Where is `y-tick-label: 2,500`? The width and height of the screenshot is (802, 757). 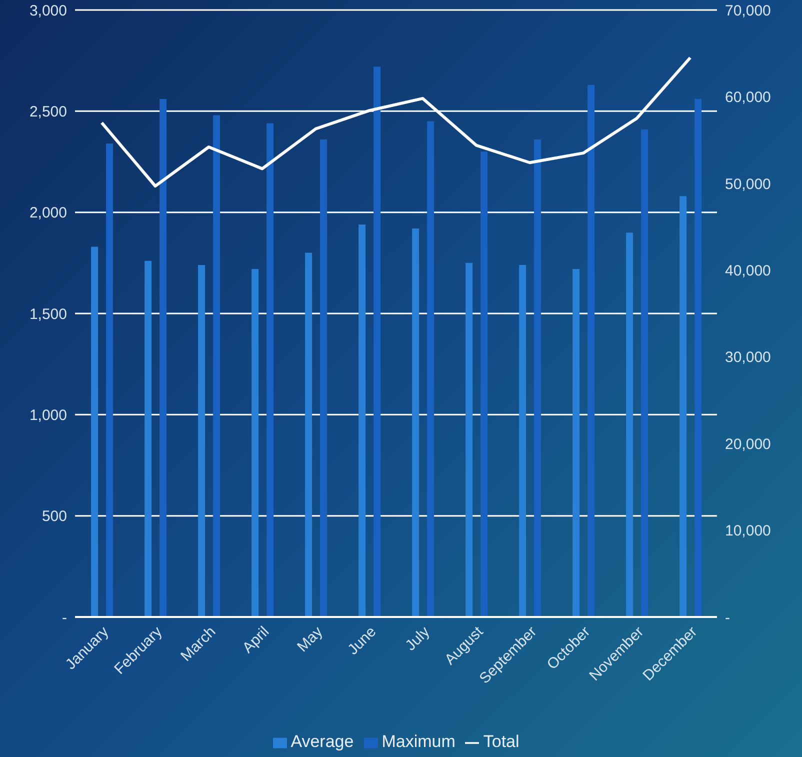 y-tick-label: 2,500 is located at coordinates (48, 111).